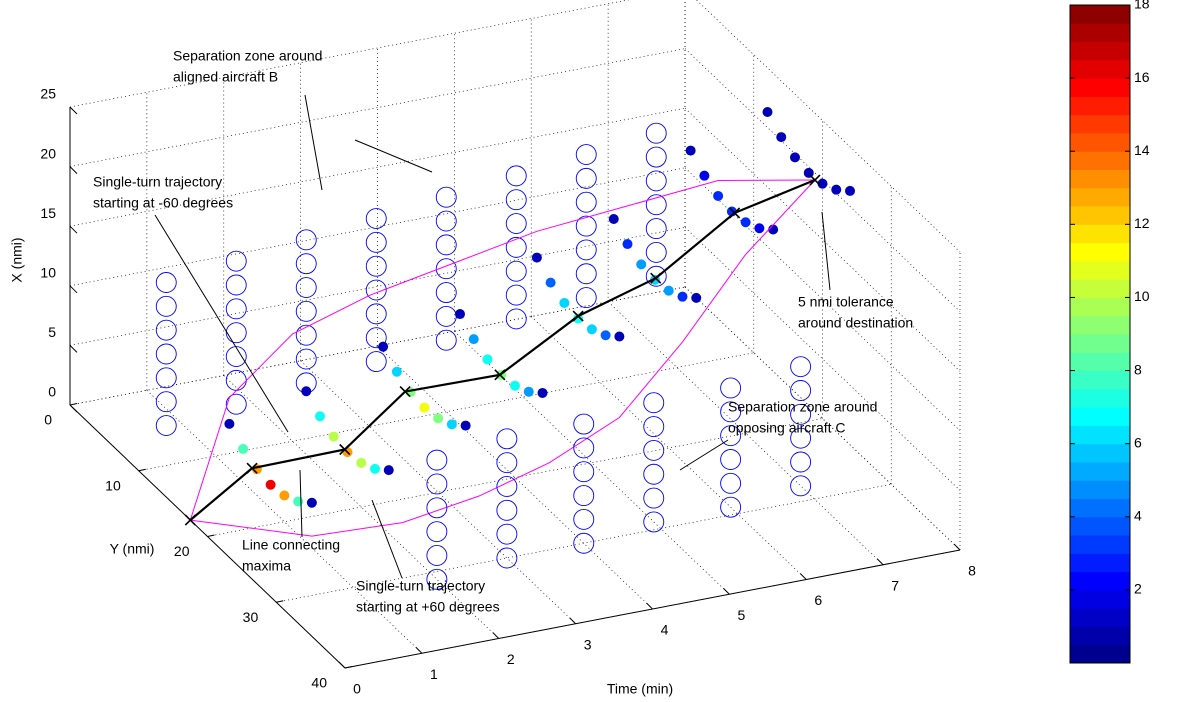 This screenshot has width=1180, height=702. Describe the element at coordinates (1142, 150) in the screenshot. I see `colorbar-tick-label: 14` at that location.